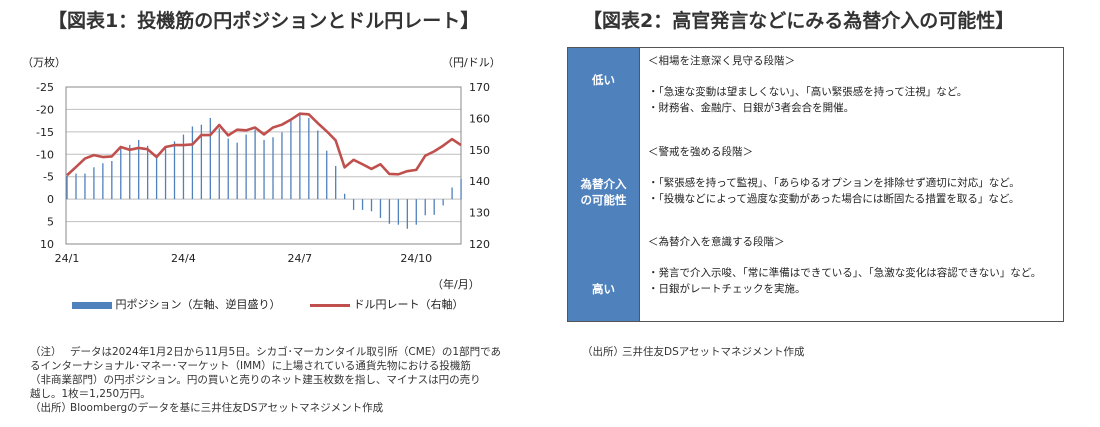 The width and height of the screenshot is (1100, 427). Describe the element at coordinates (603, 289) in the screenshot. I see `axis-high: 高い` at that location.